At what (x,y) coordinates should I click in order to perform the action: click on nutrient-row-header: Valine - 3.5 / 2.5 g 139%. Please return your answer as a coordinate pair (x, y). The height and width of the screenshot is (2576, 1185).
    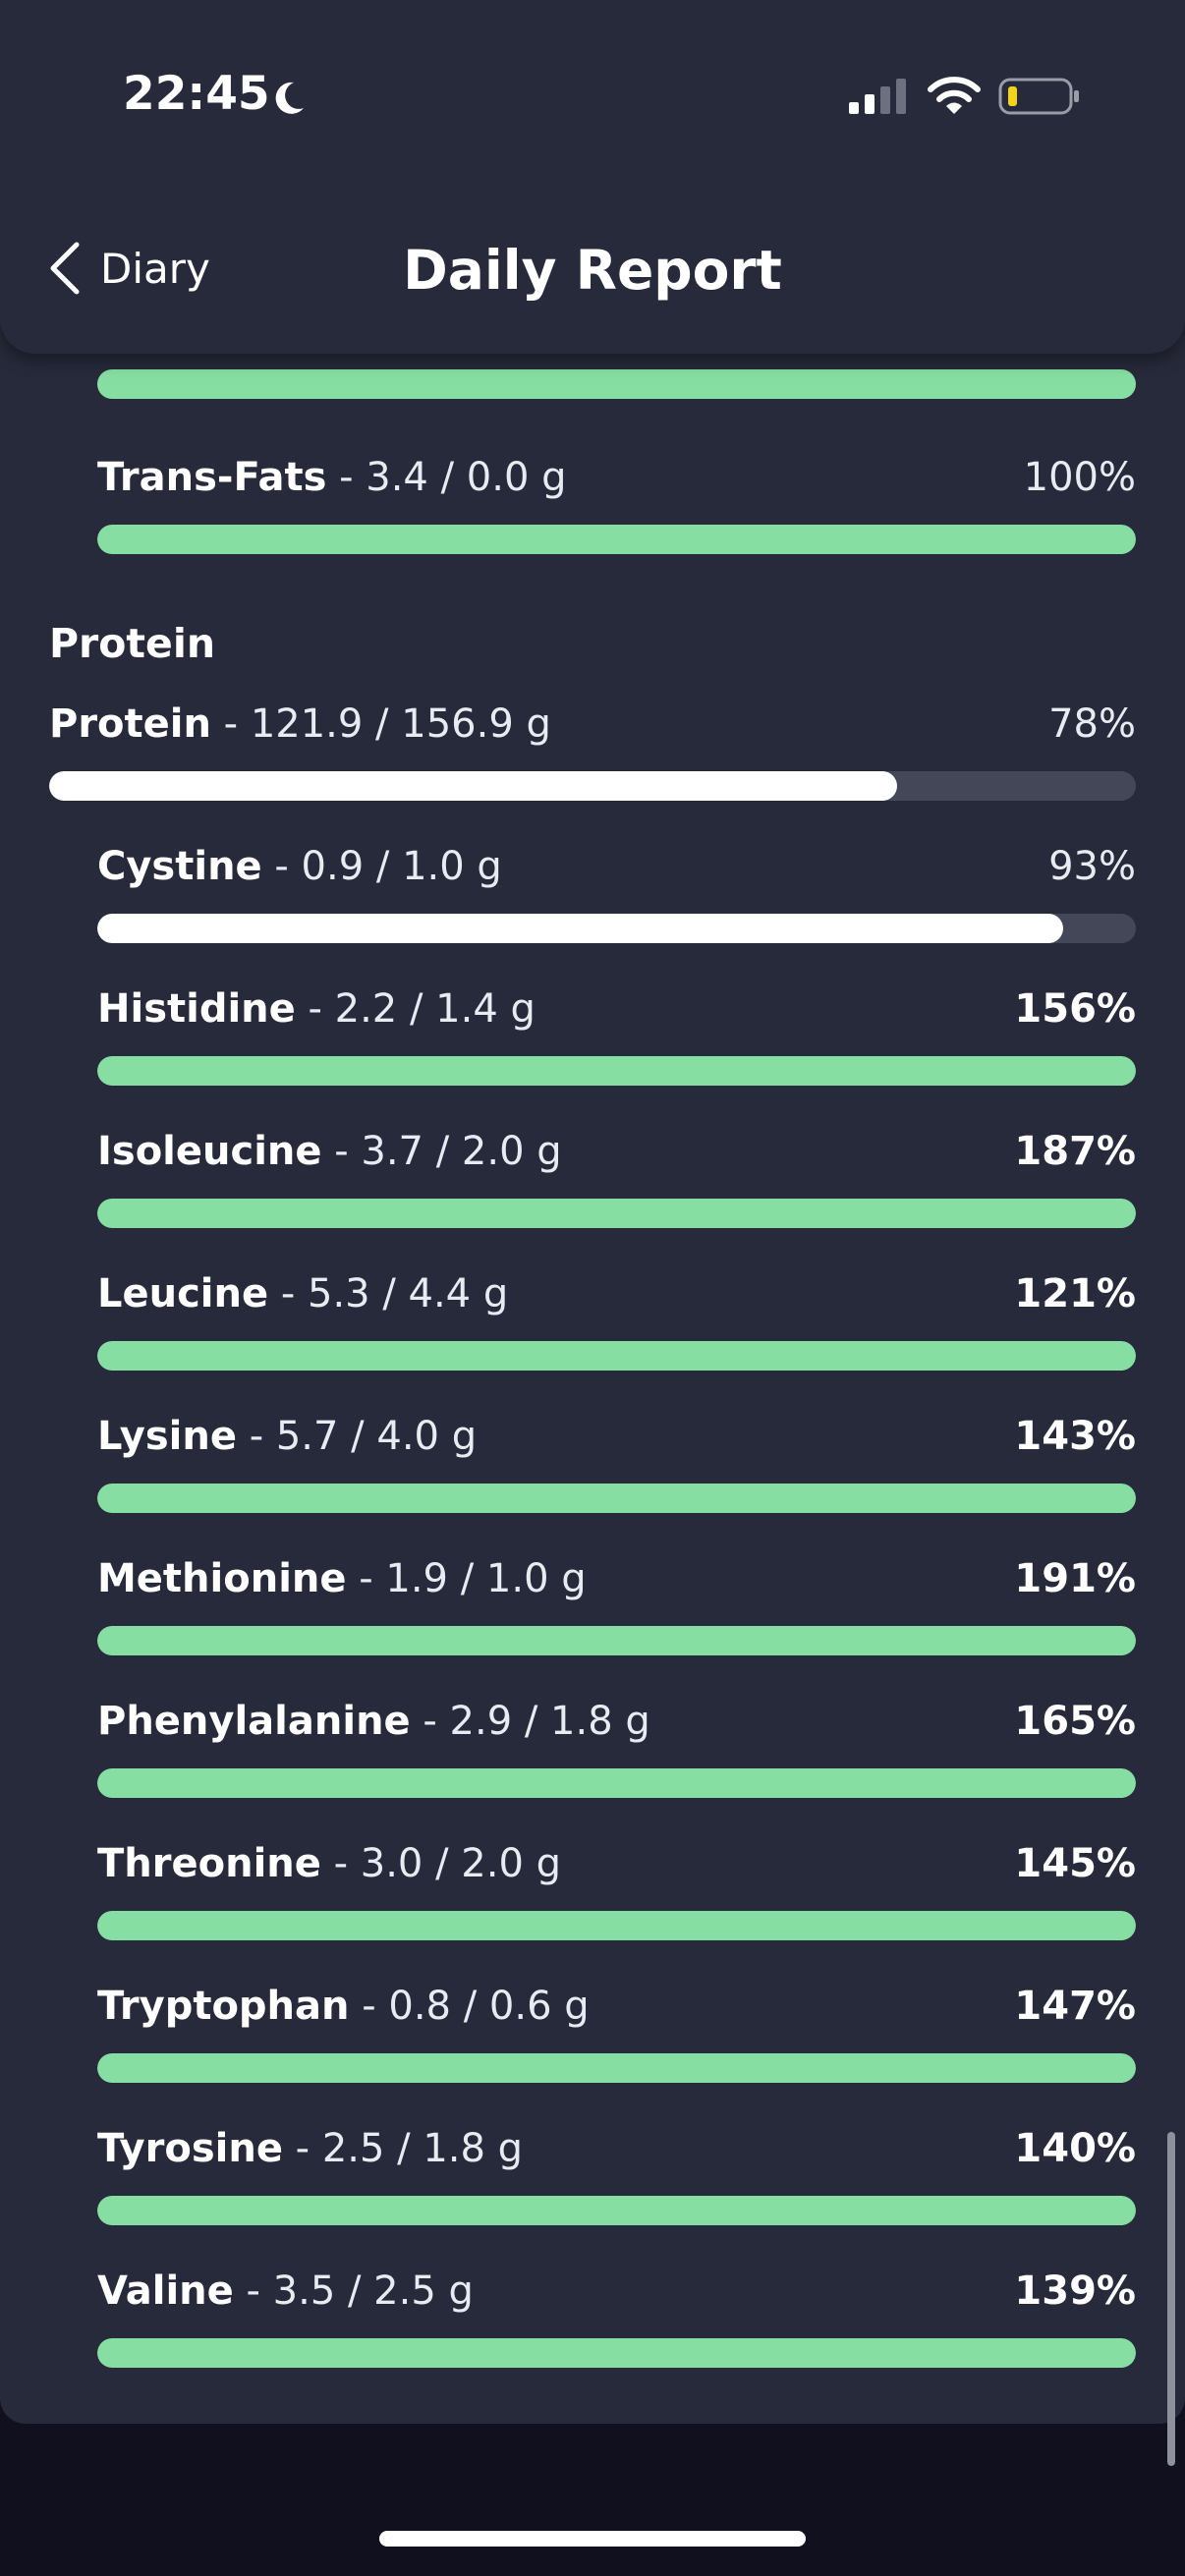
    Looking at the image, I should click on (617, 2291).